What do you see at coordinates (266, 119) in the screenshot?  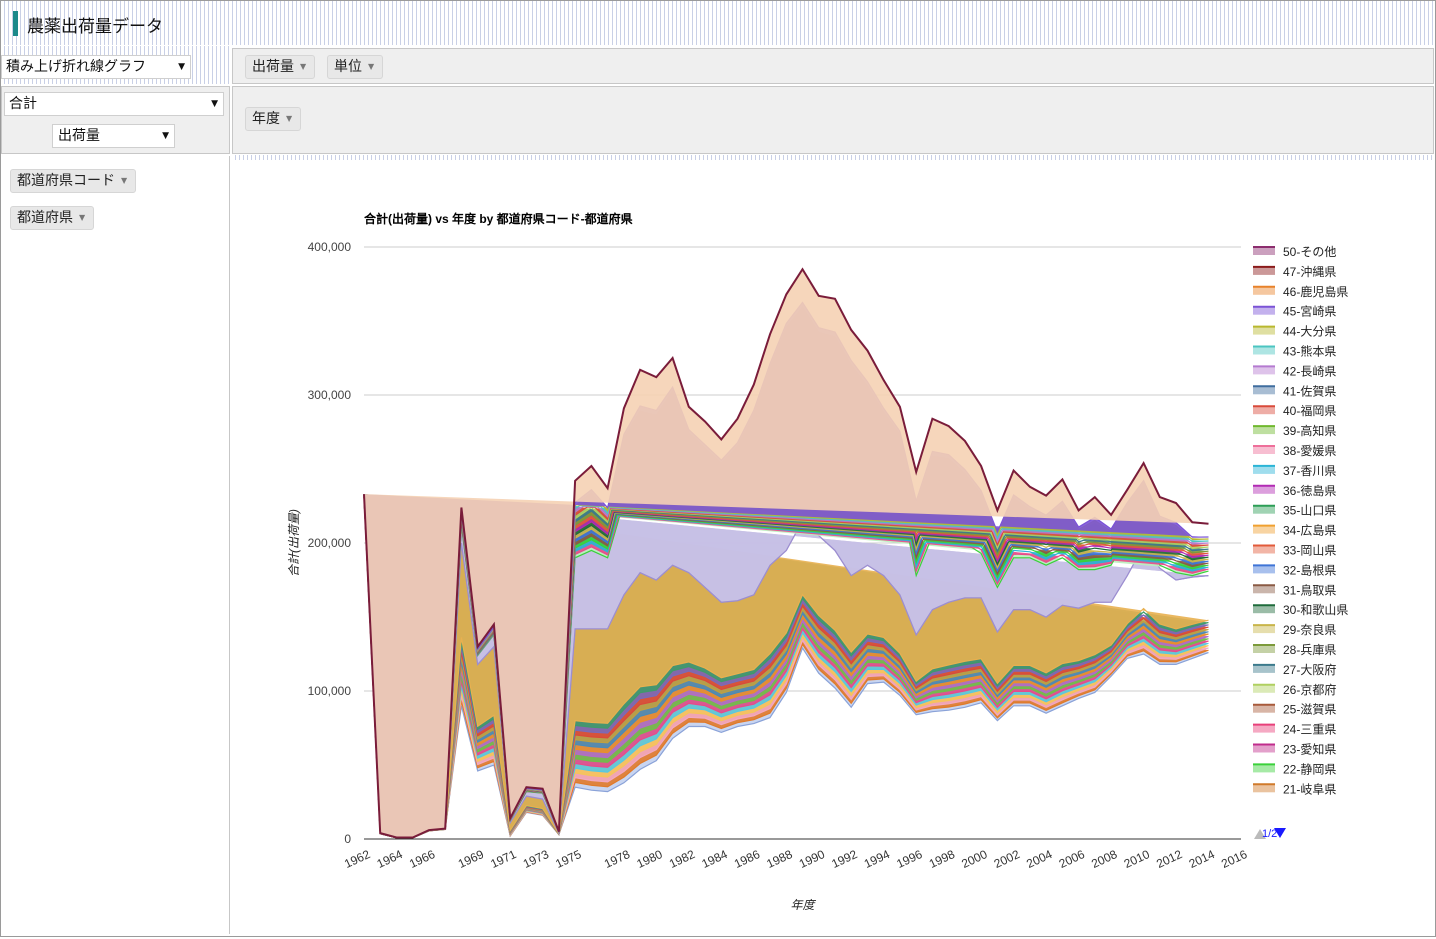 I see `row-field-0-label: 年度` at bounding box center [266, 119].